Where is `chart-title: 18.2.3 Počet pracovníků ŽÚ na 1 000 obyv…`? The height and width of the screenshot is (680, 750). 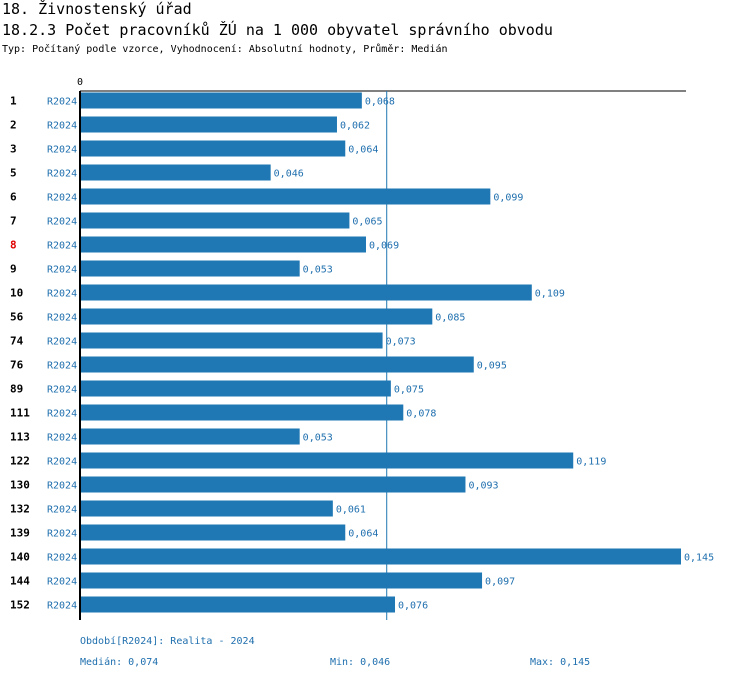 chart-title: 18.2.3 Počet pracovníků ŽÚ na 1 000 obyv… is located at coordinates (277, 30).